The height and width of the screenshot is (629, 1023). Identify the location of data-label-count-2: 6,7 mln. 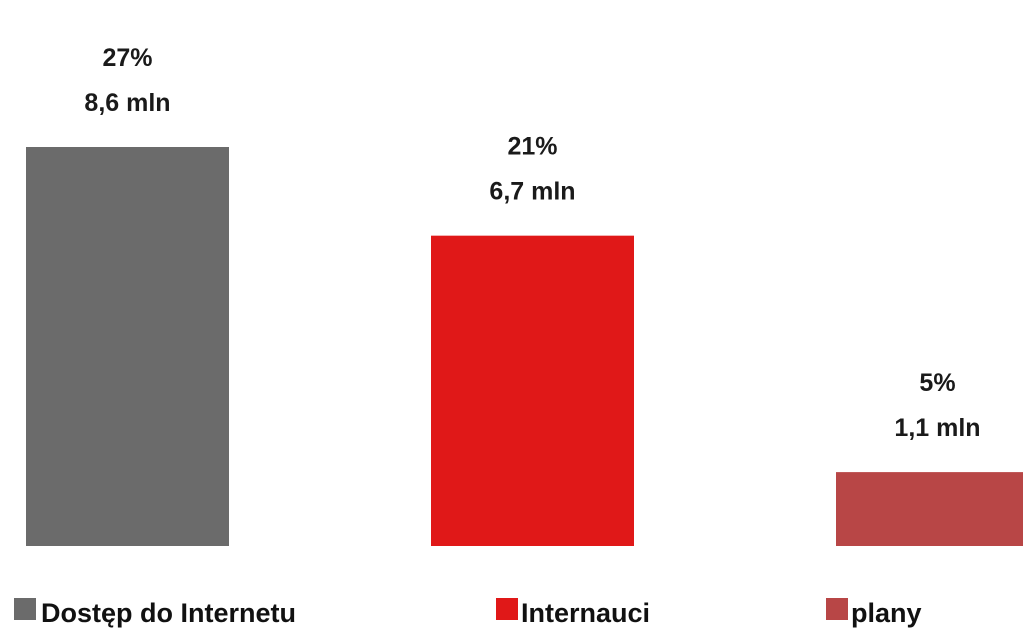
(532, 192).